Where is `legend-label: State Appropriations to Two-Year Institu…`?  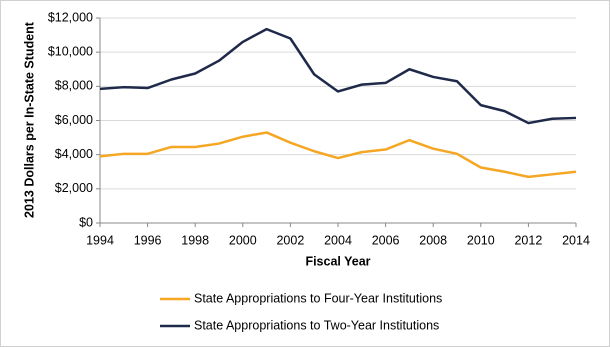
legend-label: State Appropriations to Two-Year Institu… is located at coordinates (316, 325).